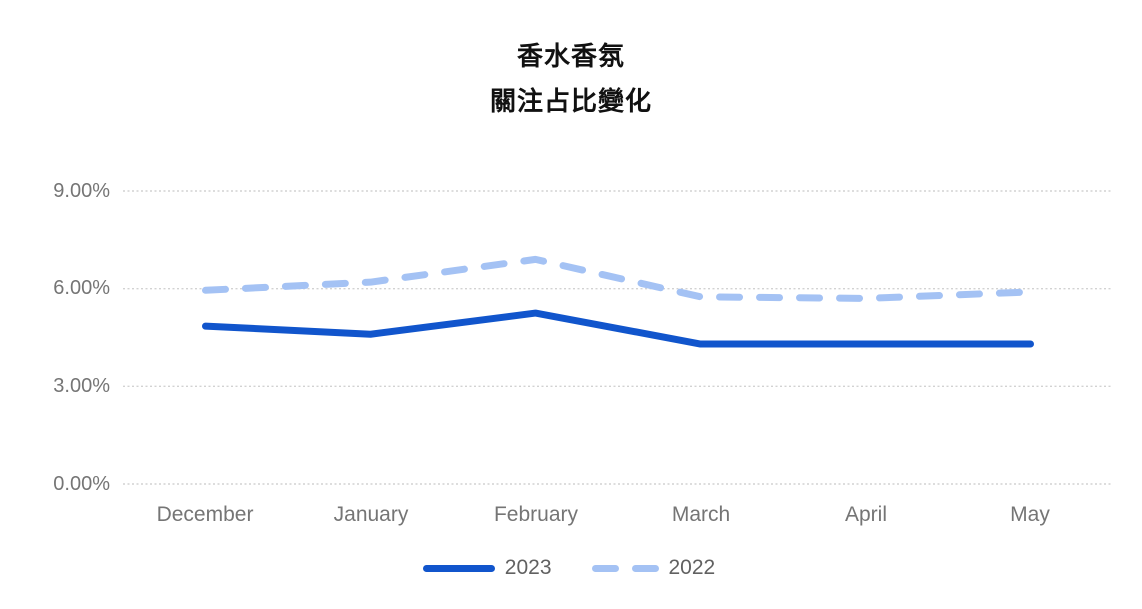 This screenshot has width=1142, height=609. I want to click on chart-legend: 2023 2022, so click(569, 568).